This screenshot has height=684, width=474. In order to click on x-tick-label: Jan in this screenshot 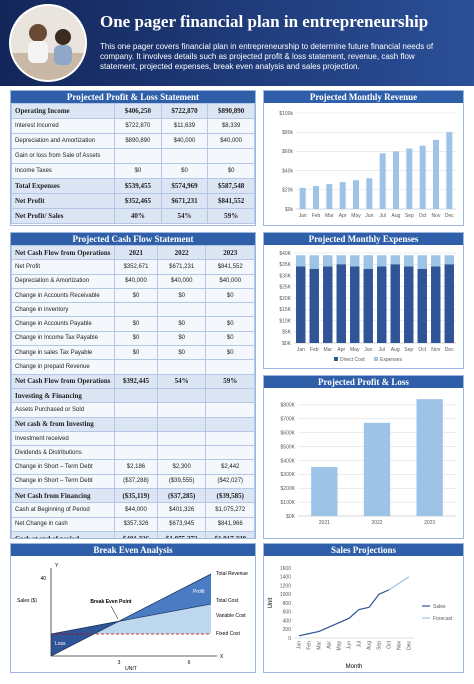, I will do `click(300, 645)`.